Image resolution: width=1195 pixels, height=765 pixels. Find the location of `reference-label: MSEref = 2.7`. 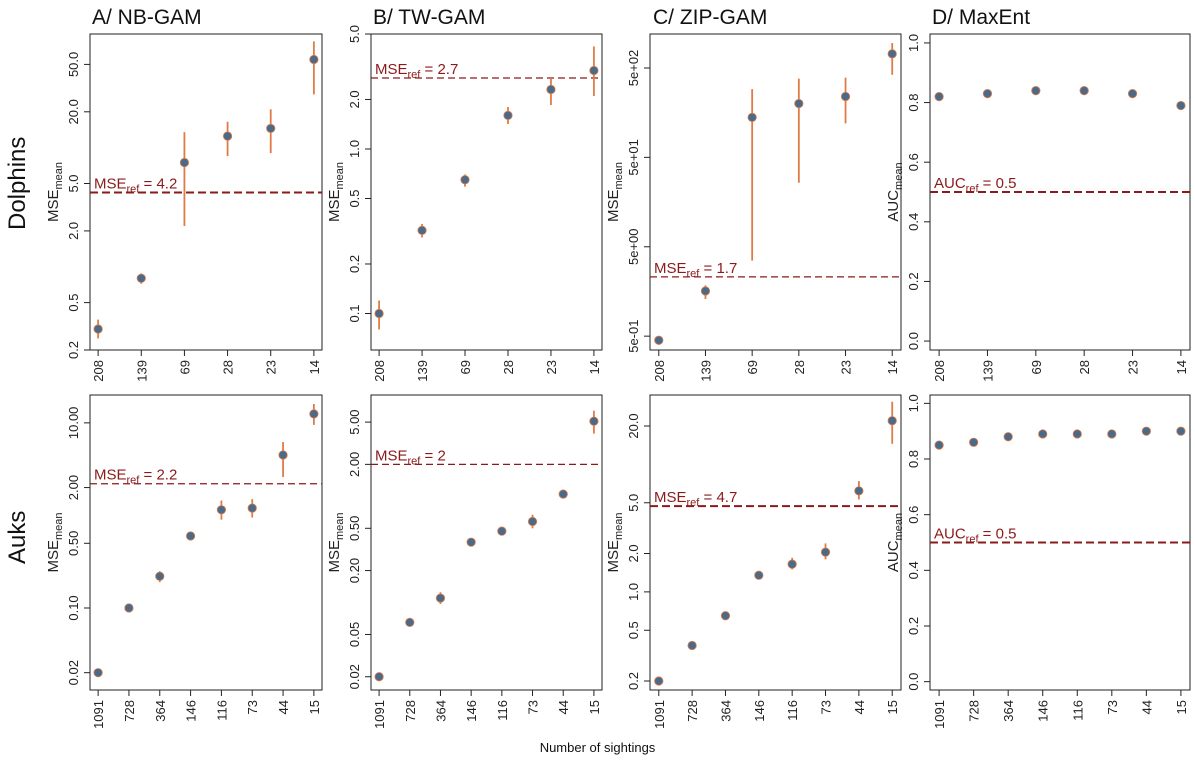

reference-label: MSEref = 2.7 is located at coordinates (416, 71).